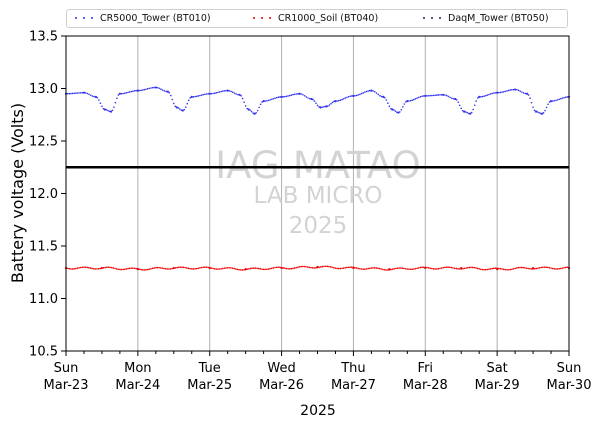  Describe the element at coordinates (43, 89) in the screenshot. I see `y-tick-label: 13.0` at that location.